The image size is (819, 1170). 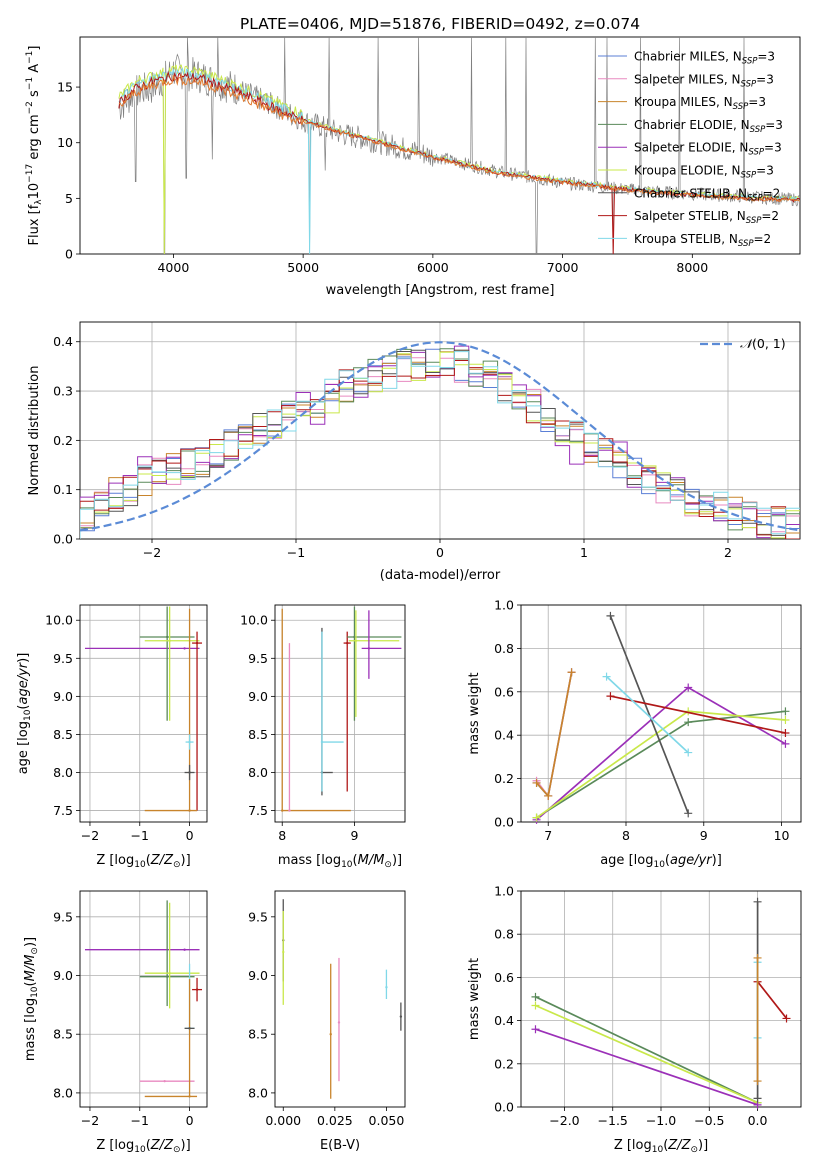 I want to click on legend-label: Kroupa STELIB, NSSP=2, so click(x=702, y=240).